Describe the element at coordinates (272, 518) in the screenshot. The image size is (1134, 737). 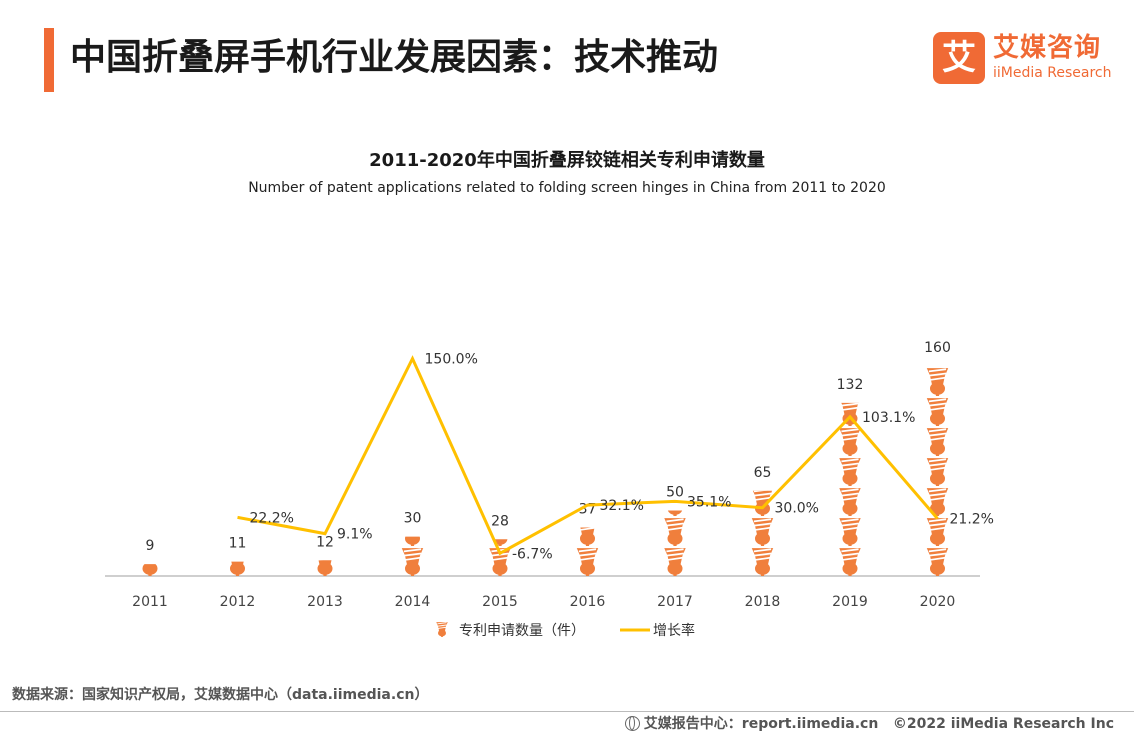
I see `growth-rate-label: 22.2%` at that location.